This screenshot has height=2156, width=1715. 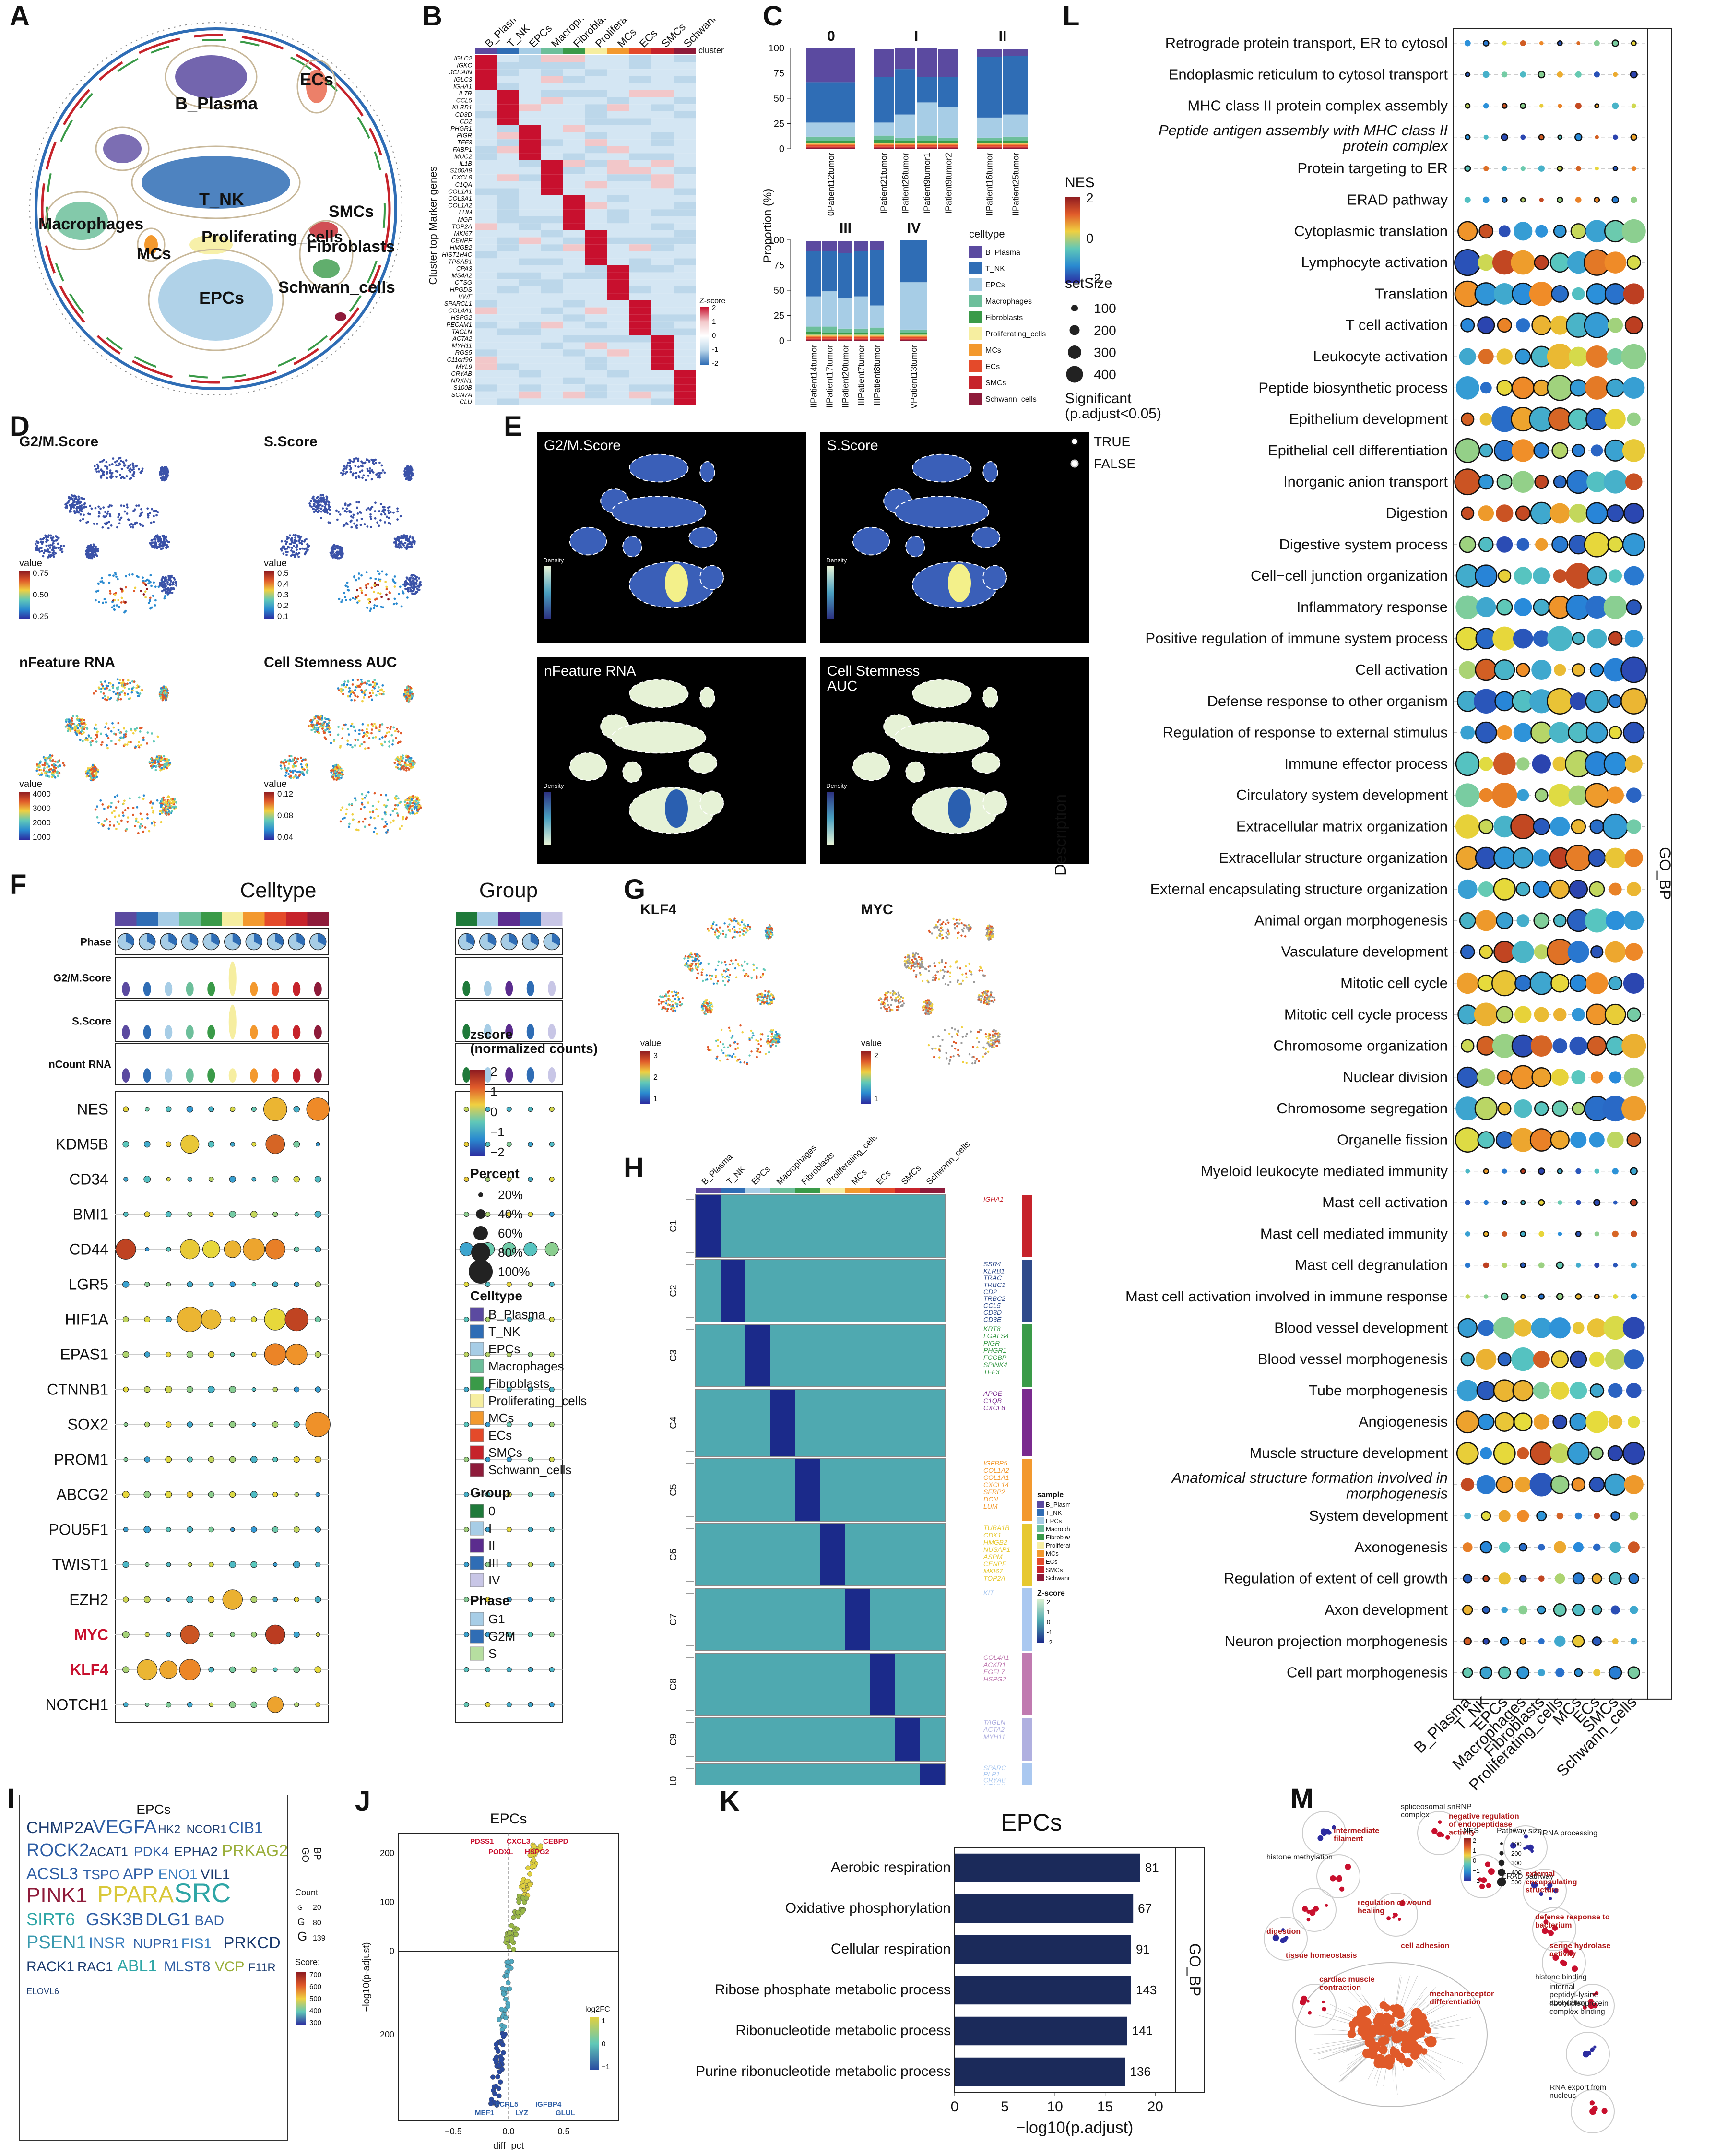 I want to click on c-legend-swatch, so click(x=976, y=399).